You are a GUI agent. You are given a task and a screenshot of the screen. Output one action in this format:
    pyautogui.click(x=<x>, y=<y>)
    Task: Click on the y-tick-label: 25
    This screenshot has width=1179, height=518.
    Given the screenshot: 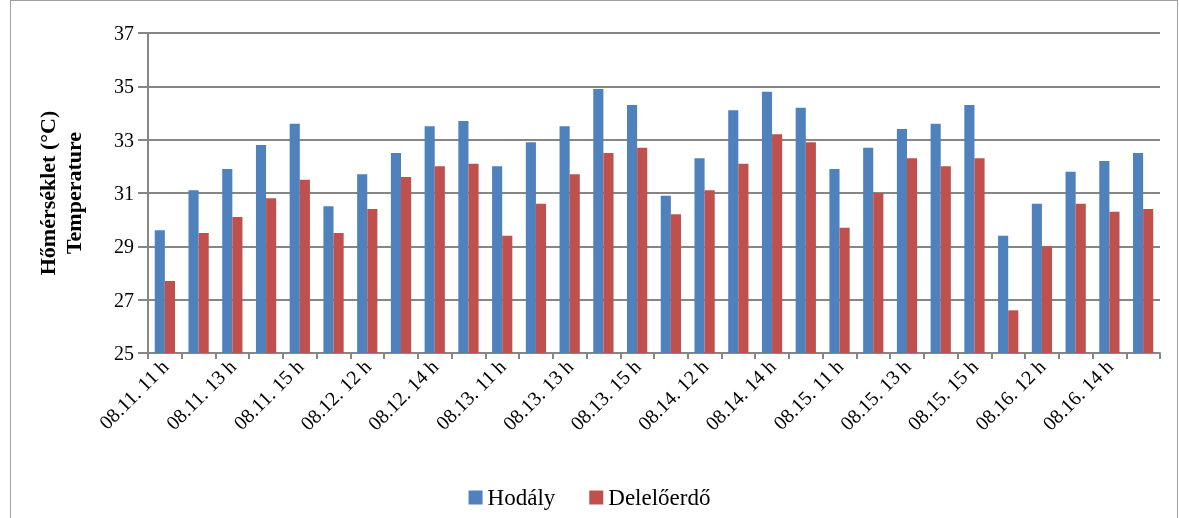 What is the action you would take?
    pyautogui.click(x=124, y=353)
    